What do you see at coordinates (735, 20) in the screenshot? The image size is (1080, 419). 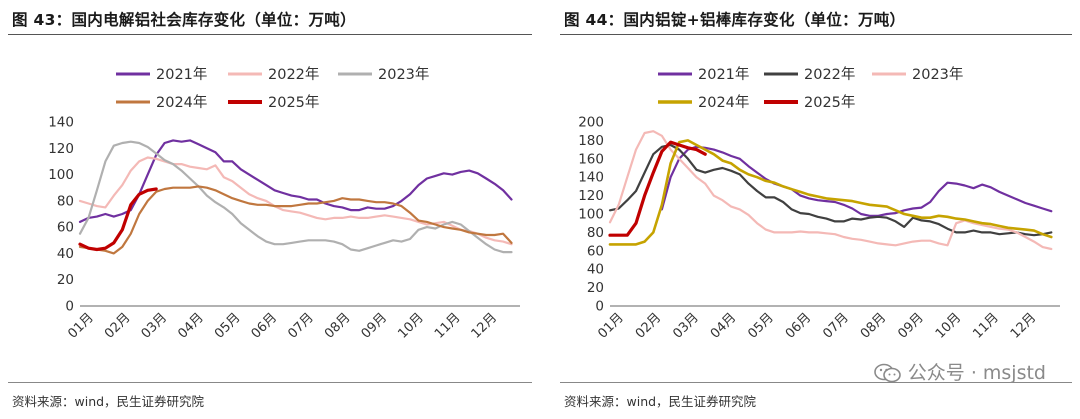 I see `chart-title: 图 44：国内铝锭+铝棒库存变化（单位：万吨）` at bounding box center [735, 20].